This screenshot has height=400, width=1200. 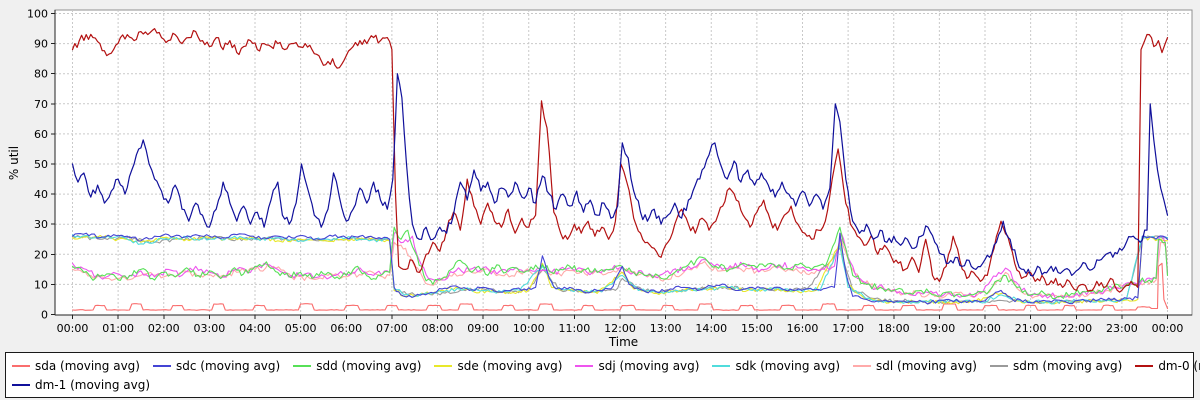 I want to click on legend-label: sdm (moving avg), so click(x=1068, y=365).